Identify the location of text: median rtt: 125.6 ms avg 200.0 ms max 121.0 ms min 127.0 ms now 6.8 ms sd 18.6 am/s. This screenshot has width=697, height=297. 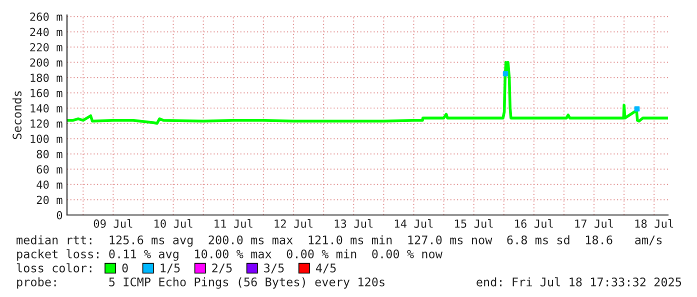
(339, 241).